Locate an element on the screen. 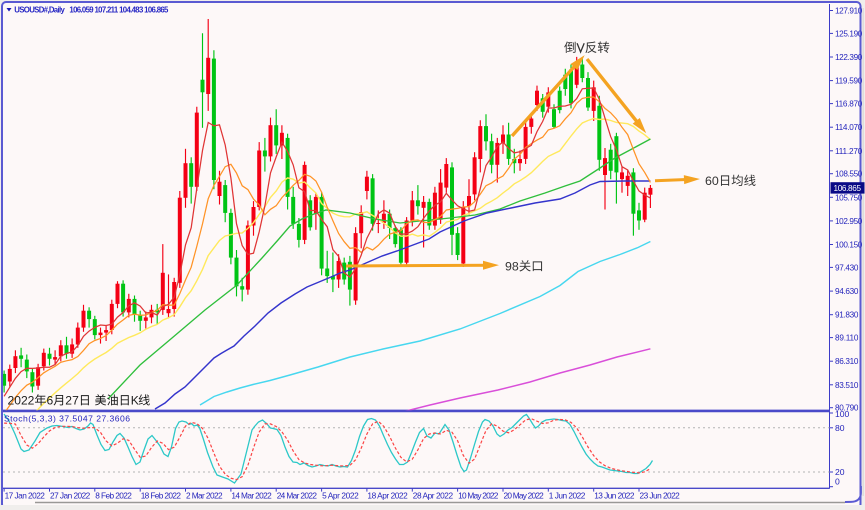  svg-text: 20 is located at coordinates (840, 472).